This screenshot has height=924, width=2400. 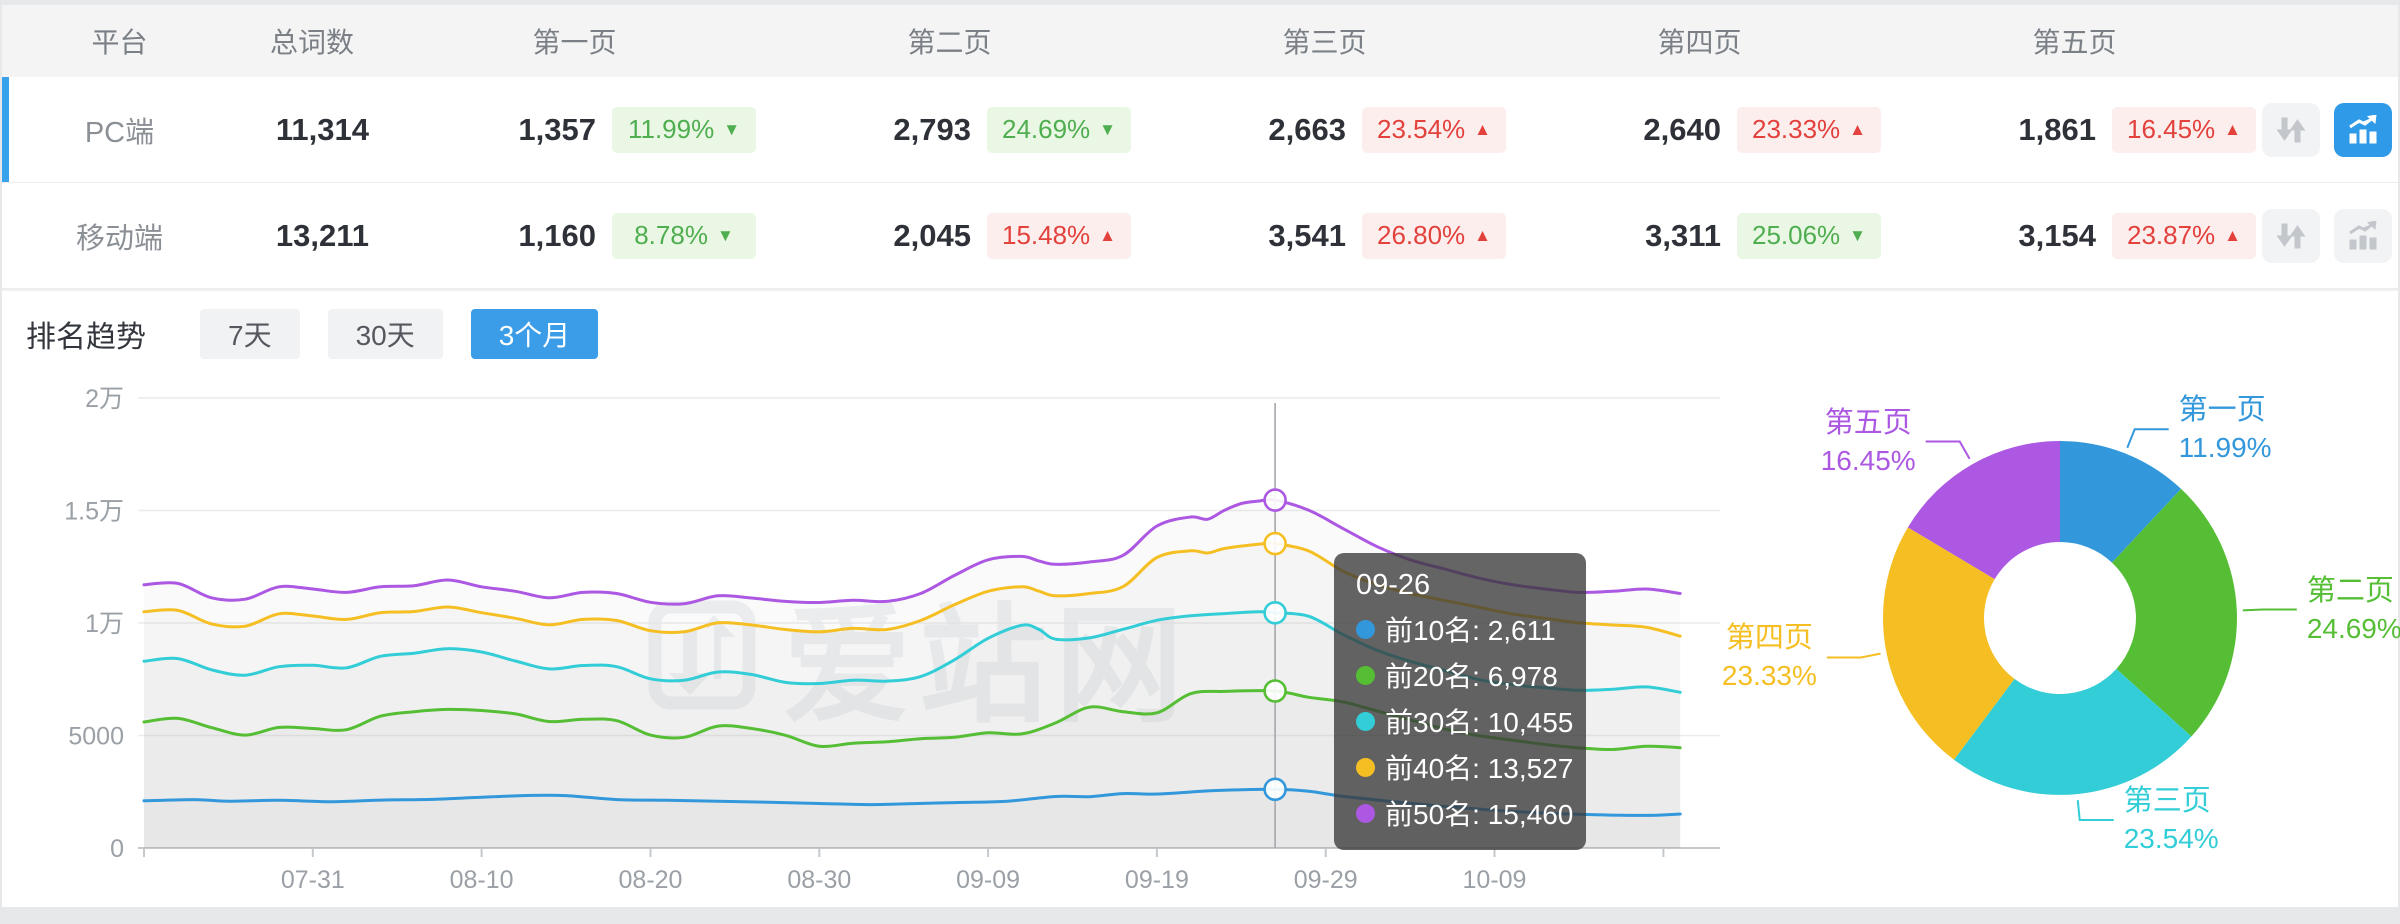 What do you see at coordinates (2353, 610) in the screenshot?
I see `donut-label-page-2: 第二页 24.69%` at bounding box center [2353, 610].